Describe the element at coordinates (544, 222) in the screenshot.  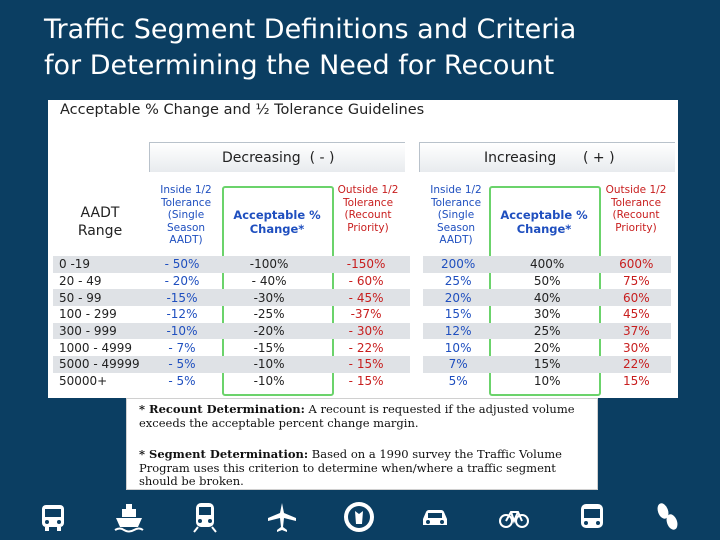
I see `increasing-acceptable-header: Acceptable % Change*` at that location.